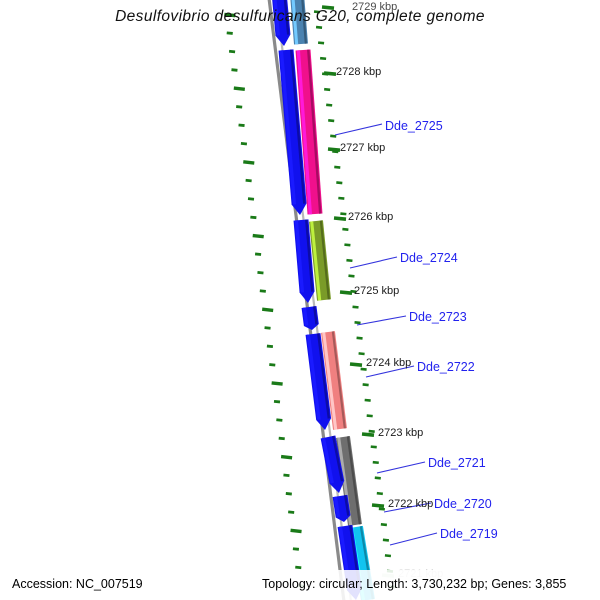  Describe the element at coordinates (77, 584) in the screenshot. I see `accession-text: Accession: NC_007519` at that location.